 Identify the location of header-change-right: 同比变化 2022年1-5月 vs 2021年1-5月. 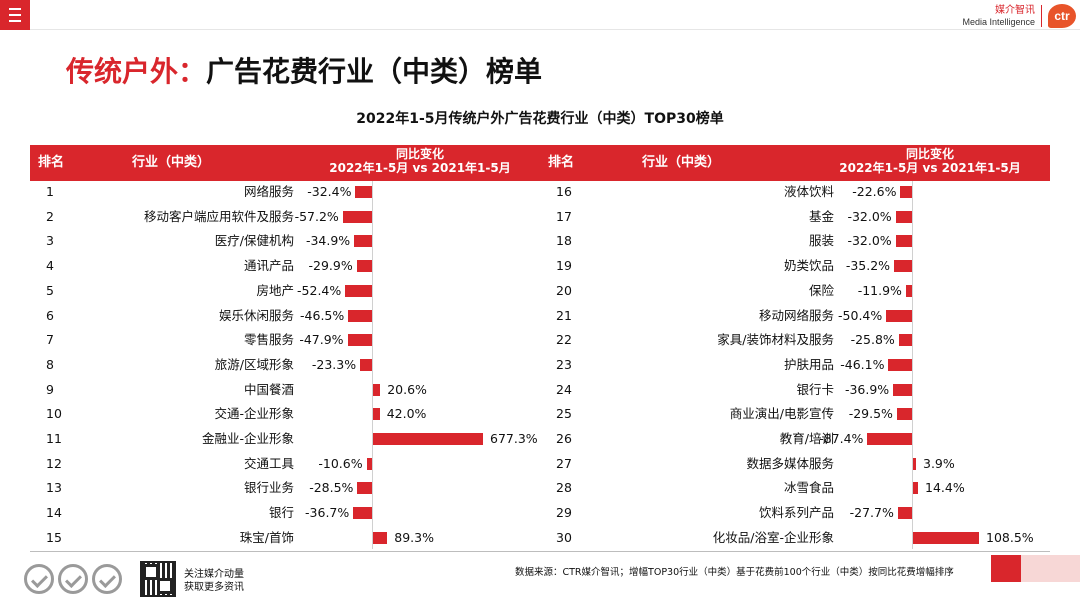
(930, 161).